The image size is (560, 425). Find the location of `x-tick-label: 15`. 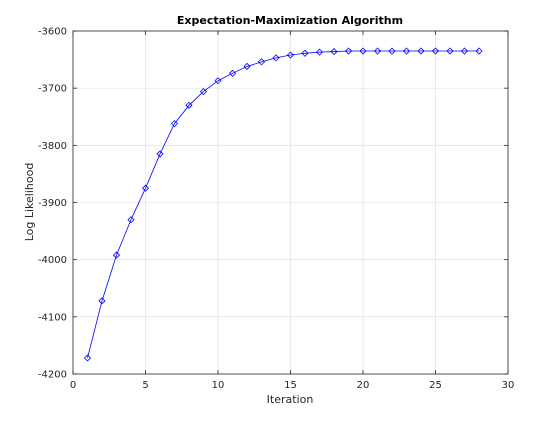

x-tick-label: 15 is located at coordinates (290, 385).